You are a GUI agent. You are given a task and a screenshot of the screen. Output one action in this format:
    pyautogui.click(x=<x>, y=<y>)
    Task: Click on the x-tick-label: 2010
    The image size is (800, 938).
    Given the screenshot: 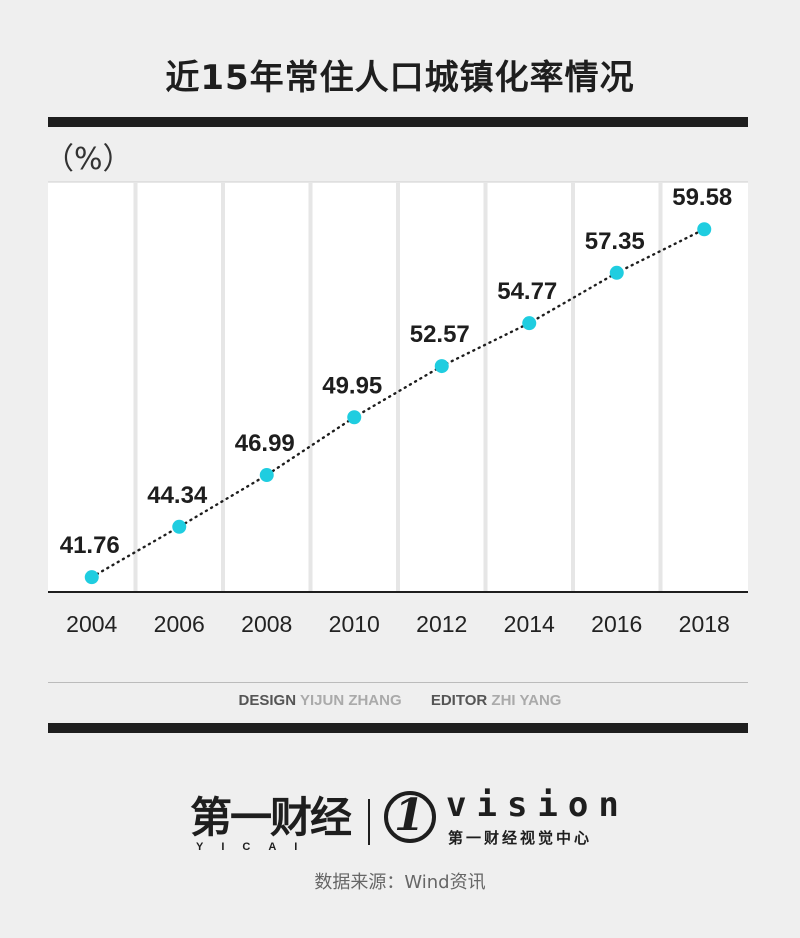 What is the action you would take?
    pyautogui.click(x=354, y=624)
    